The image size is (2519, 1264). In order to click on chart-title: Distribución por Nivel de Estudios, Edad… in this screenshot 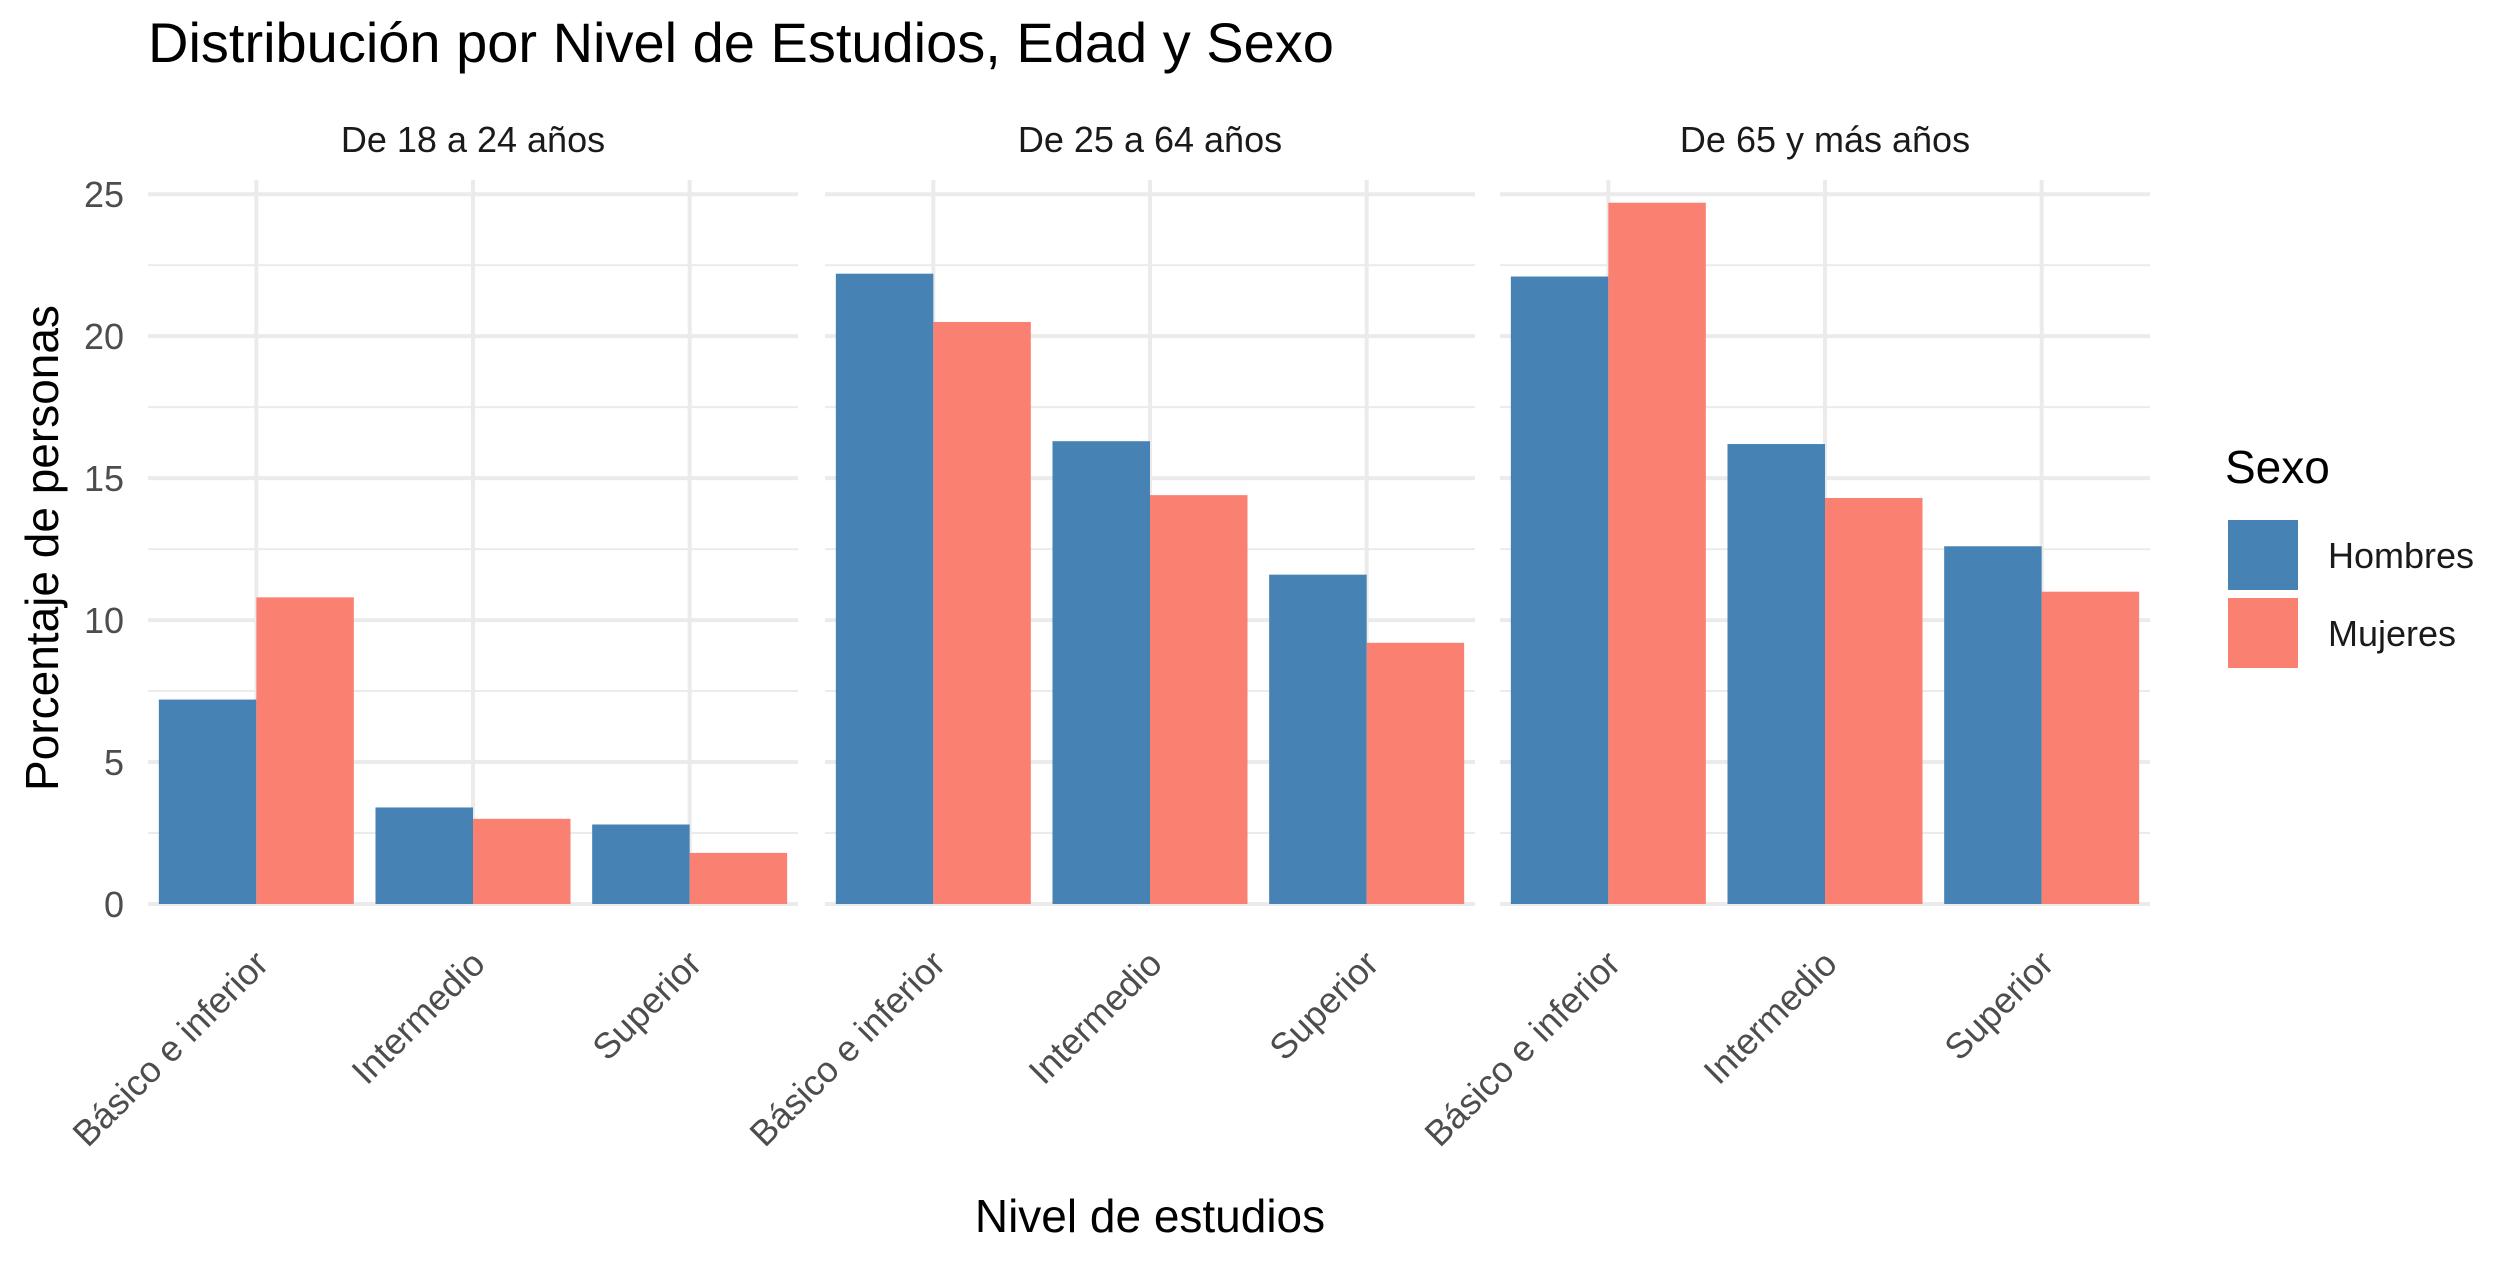, I will do `click(741, 42)`.